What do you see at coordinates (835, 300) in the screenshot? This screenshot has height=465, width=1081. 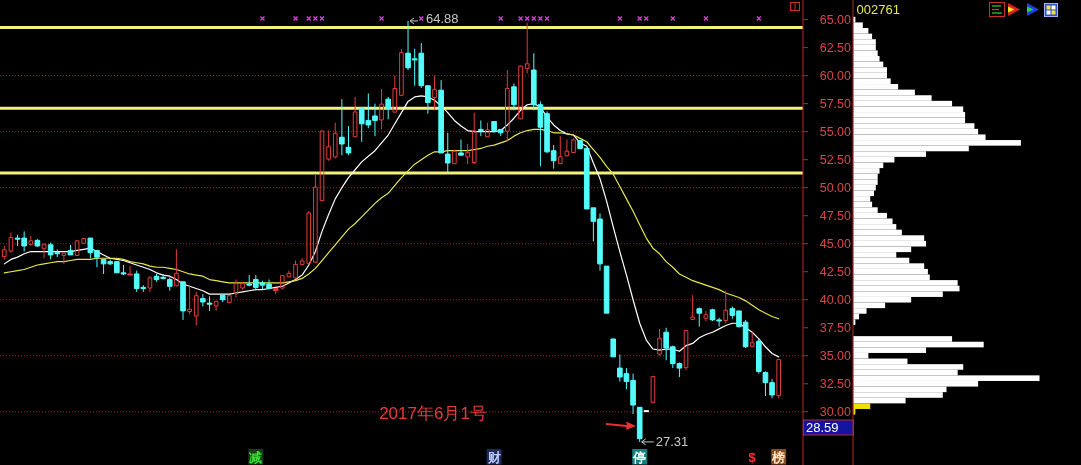 I see `y-tick-label: 40.00` at bounding box center [835, 300].